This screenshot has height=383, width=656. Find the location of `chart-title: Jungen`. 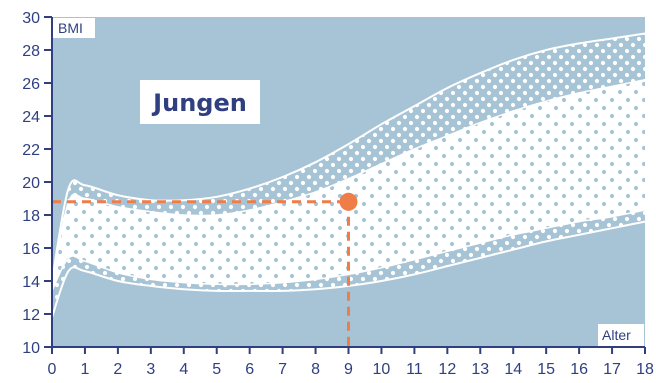

chart-title: Jungen is located at coordinates (199, 103).